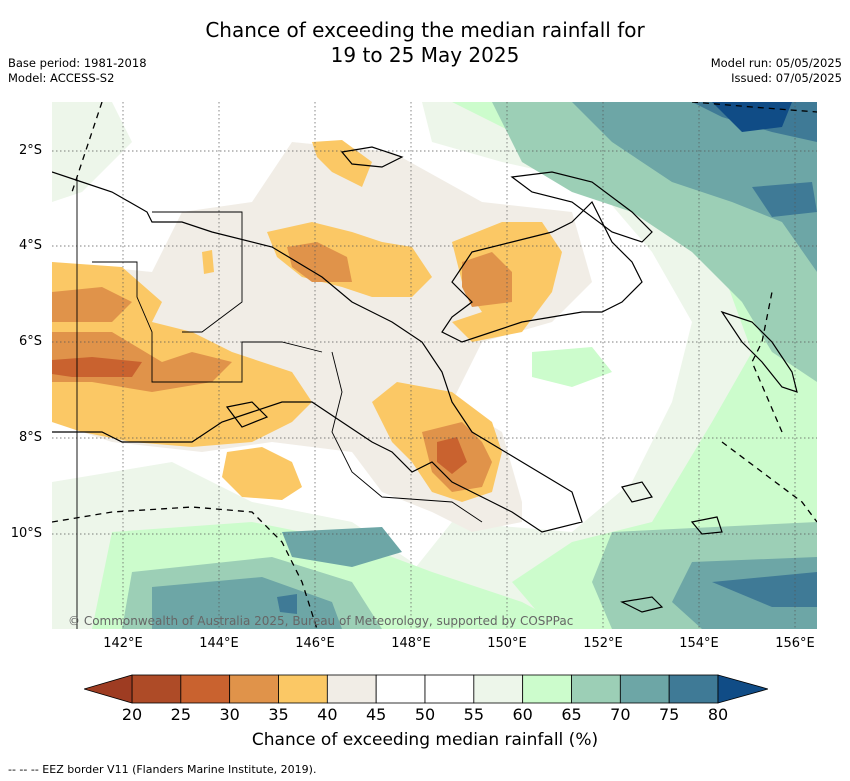 The image size is (850, 781). I want to click on lat-label: 10°S, so click(26, 533).